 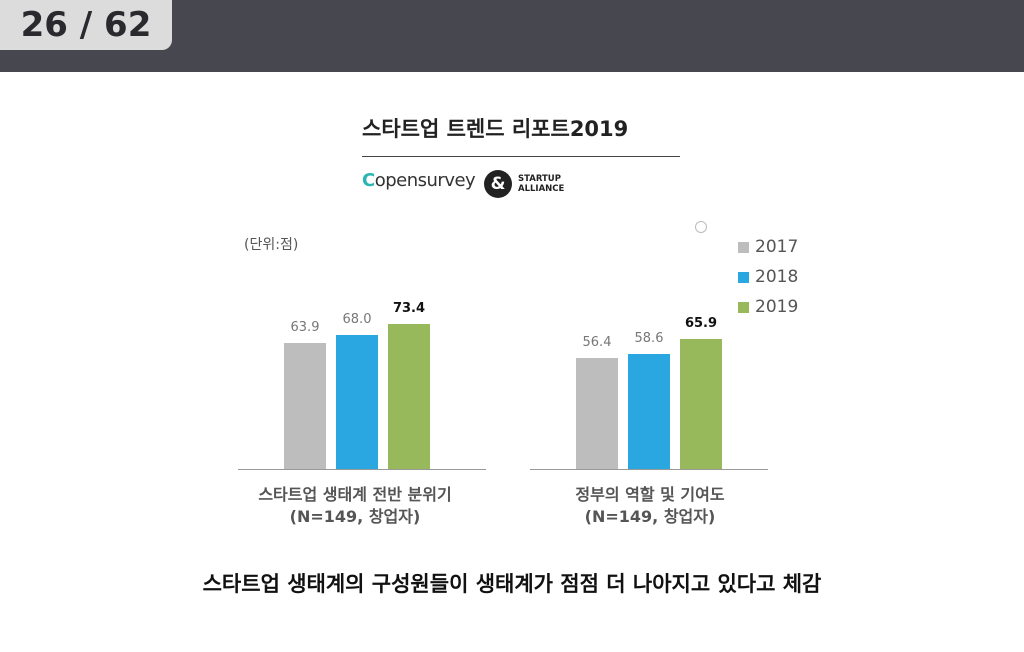 I want to click on legend-label-2017: 2017, so click(x=777, y=247).